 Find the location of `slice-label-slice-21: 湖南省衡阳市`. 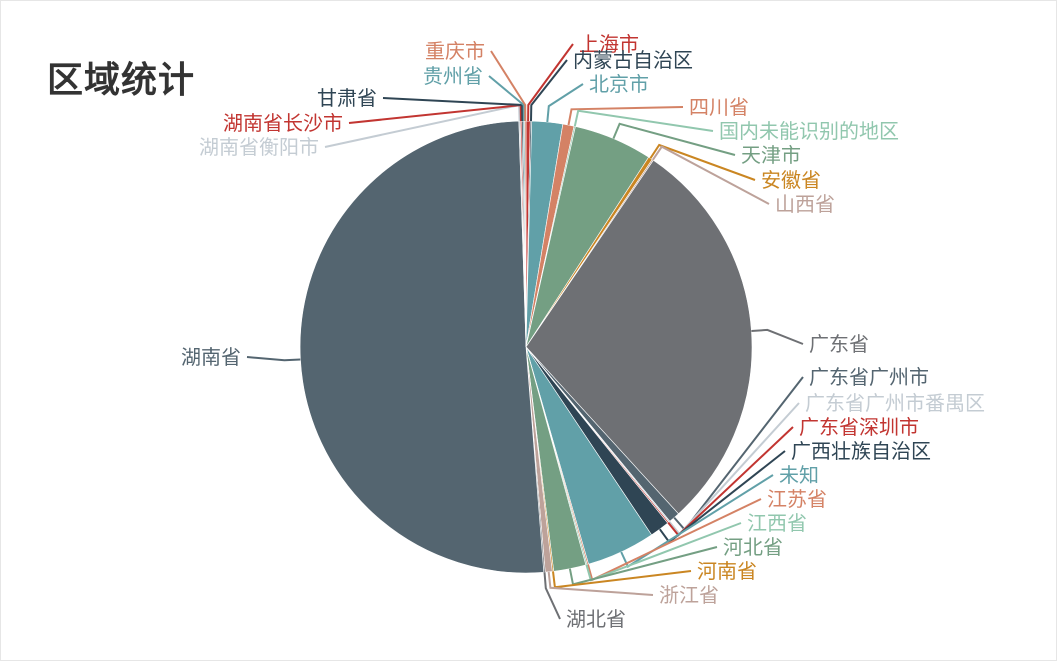

slice-label-slice-21: 湖南省衡阳市 is located at coordinates (259, 147).